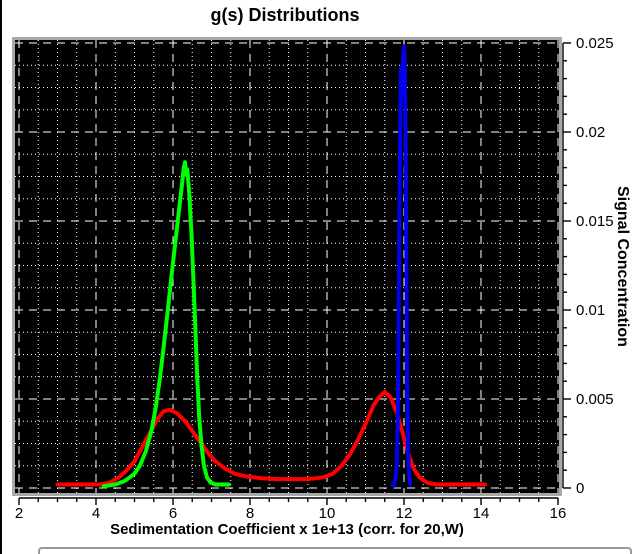 Image resolution: width=642 pixels, height=554 pixels. Describe the element at coordinates (481, 513) in the screenshot. I see `x-tick-label: 14` at that location.